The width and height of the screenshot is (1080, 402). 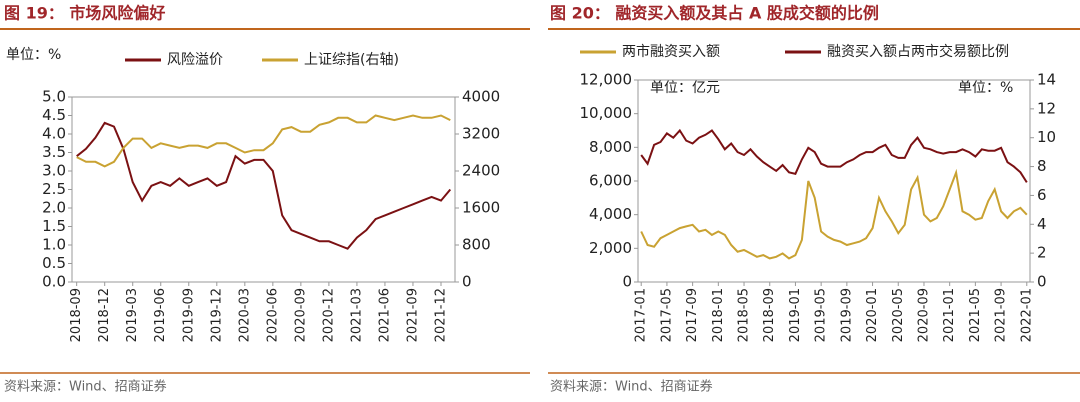 I want to click on y2-tick-label: 4, so click(x=1042, y=224).